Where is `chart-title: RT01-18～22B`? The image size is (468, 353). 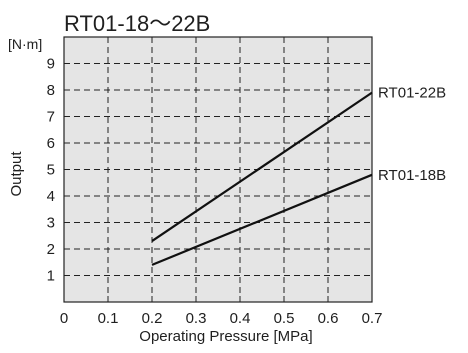
chart-title: RT01-18～22B is located at coordinates (137, 23).